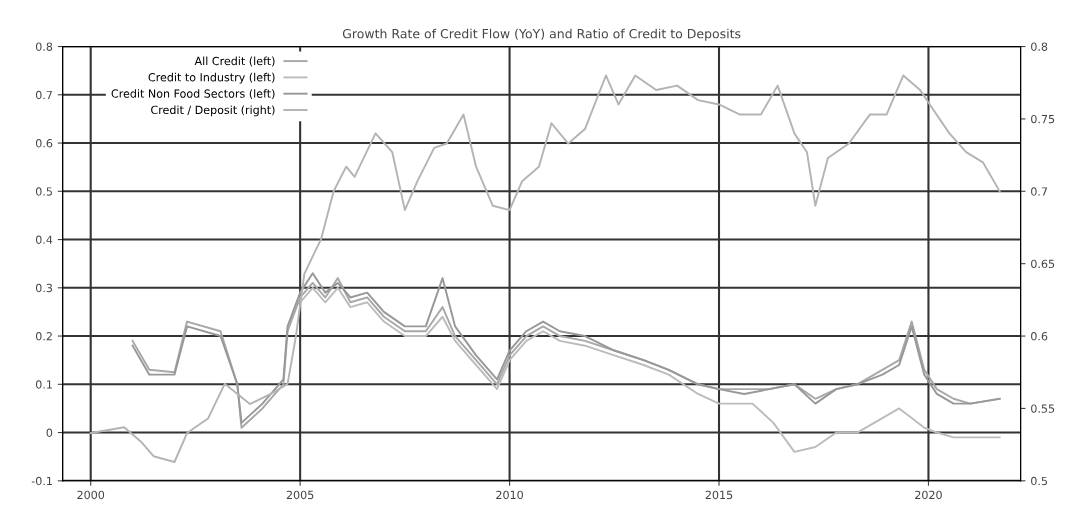 Image resolution: width=1080 pixels, height=517 pixels. Describe the element at coordinates (1039, 336) in the screenshot. I see `y2-tick-label: 0.6` at that location.